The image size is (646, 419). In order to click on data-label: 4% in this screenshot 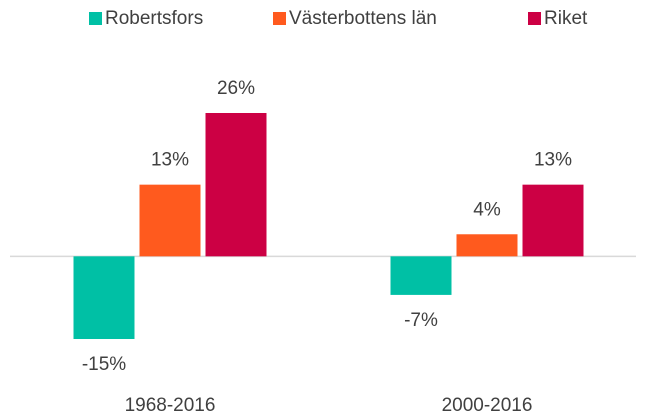, I will do `click(487, 209)`.